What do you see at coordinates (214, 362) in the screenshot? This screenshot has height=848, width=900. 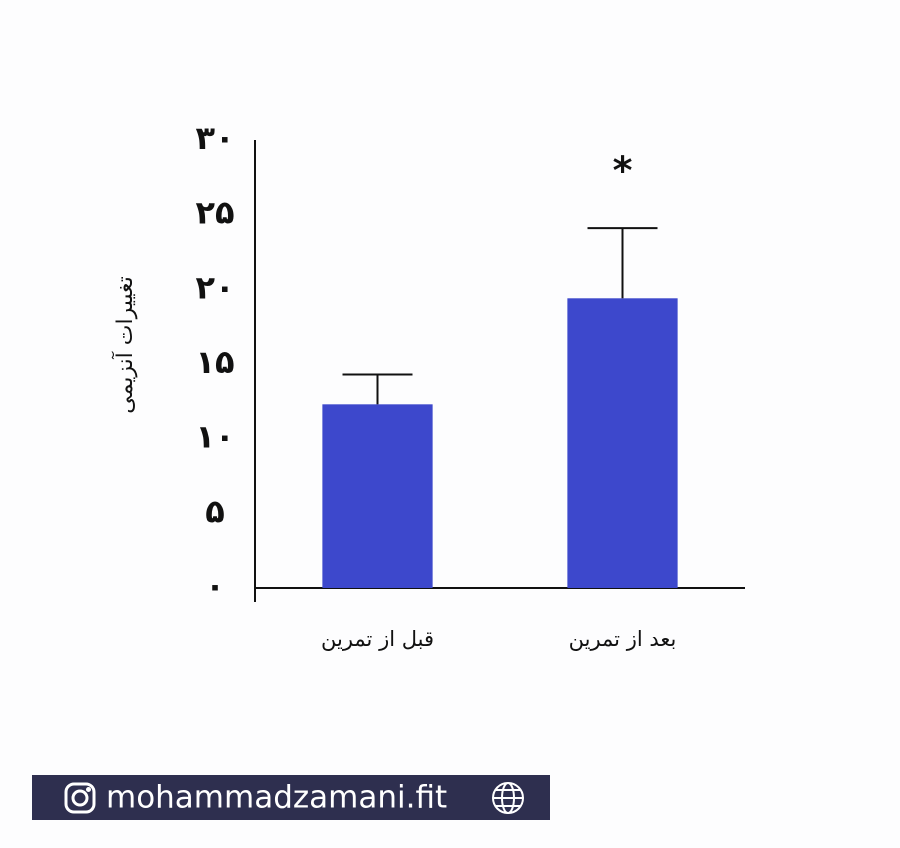 I see `y-tick-label: ۱۵` at bounding box center [214, 362].